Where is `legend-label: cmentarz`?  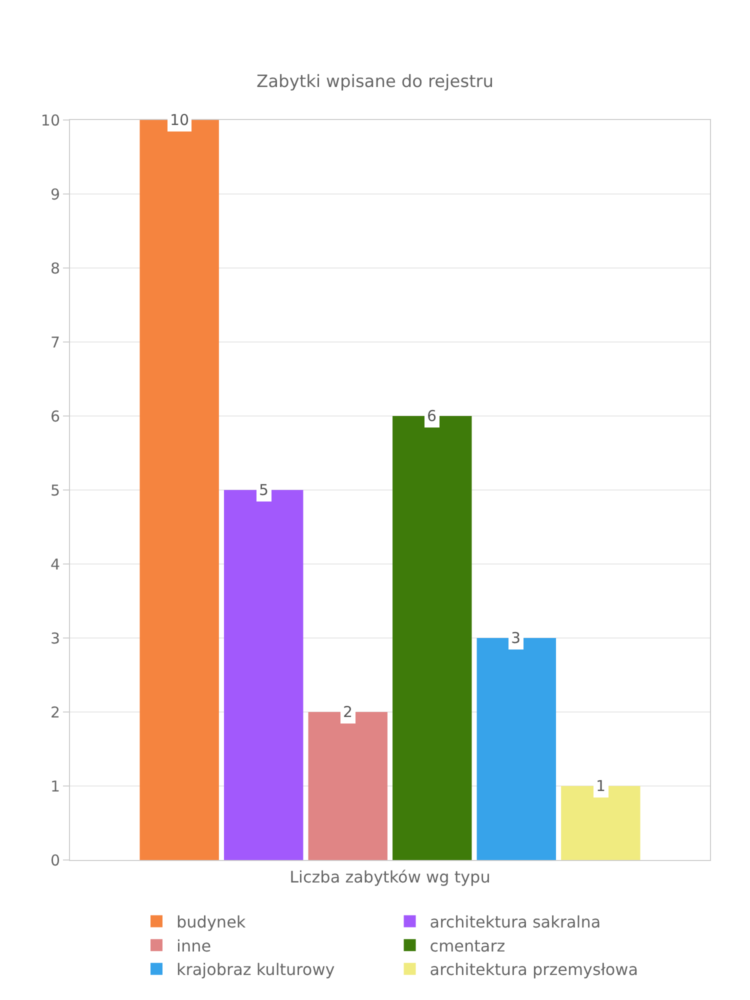
legend-label: cmentarz is located at coordinates (468, 946).